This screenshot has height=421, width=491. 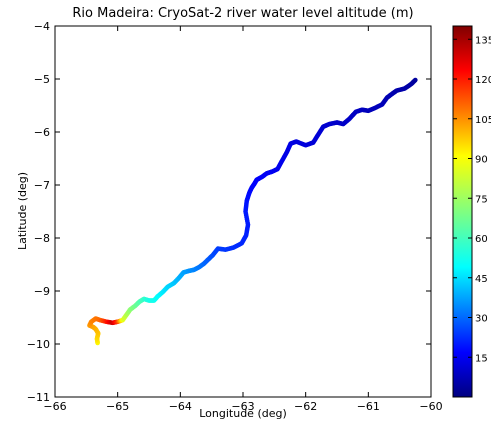 What do you see at coordinates (22, 211) in the screenshot?
I see `y-axis-label: Latitude (deg)` at bounding box center [22, 211].